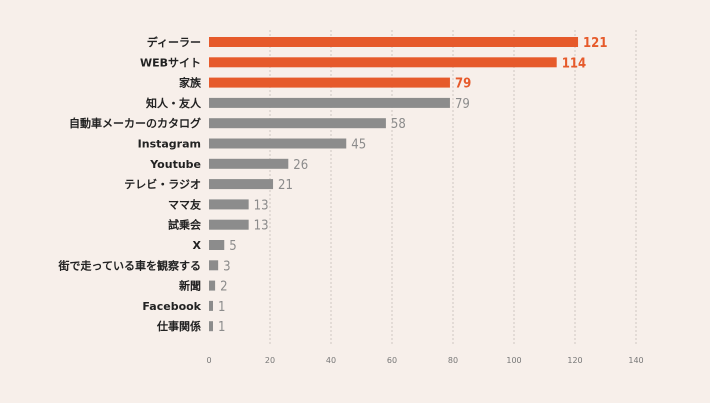 This screenshot has width=710, height=403. I want to click on value-label-1: 114, so click(574, 63).